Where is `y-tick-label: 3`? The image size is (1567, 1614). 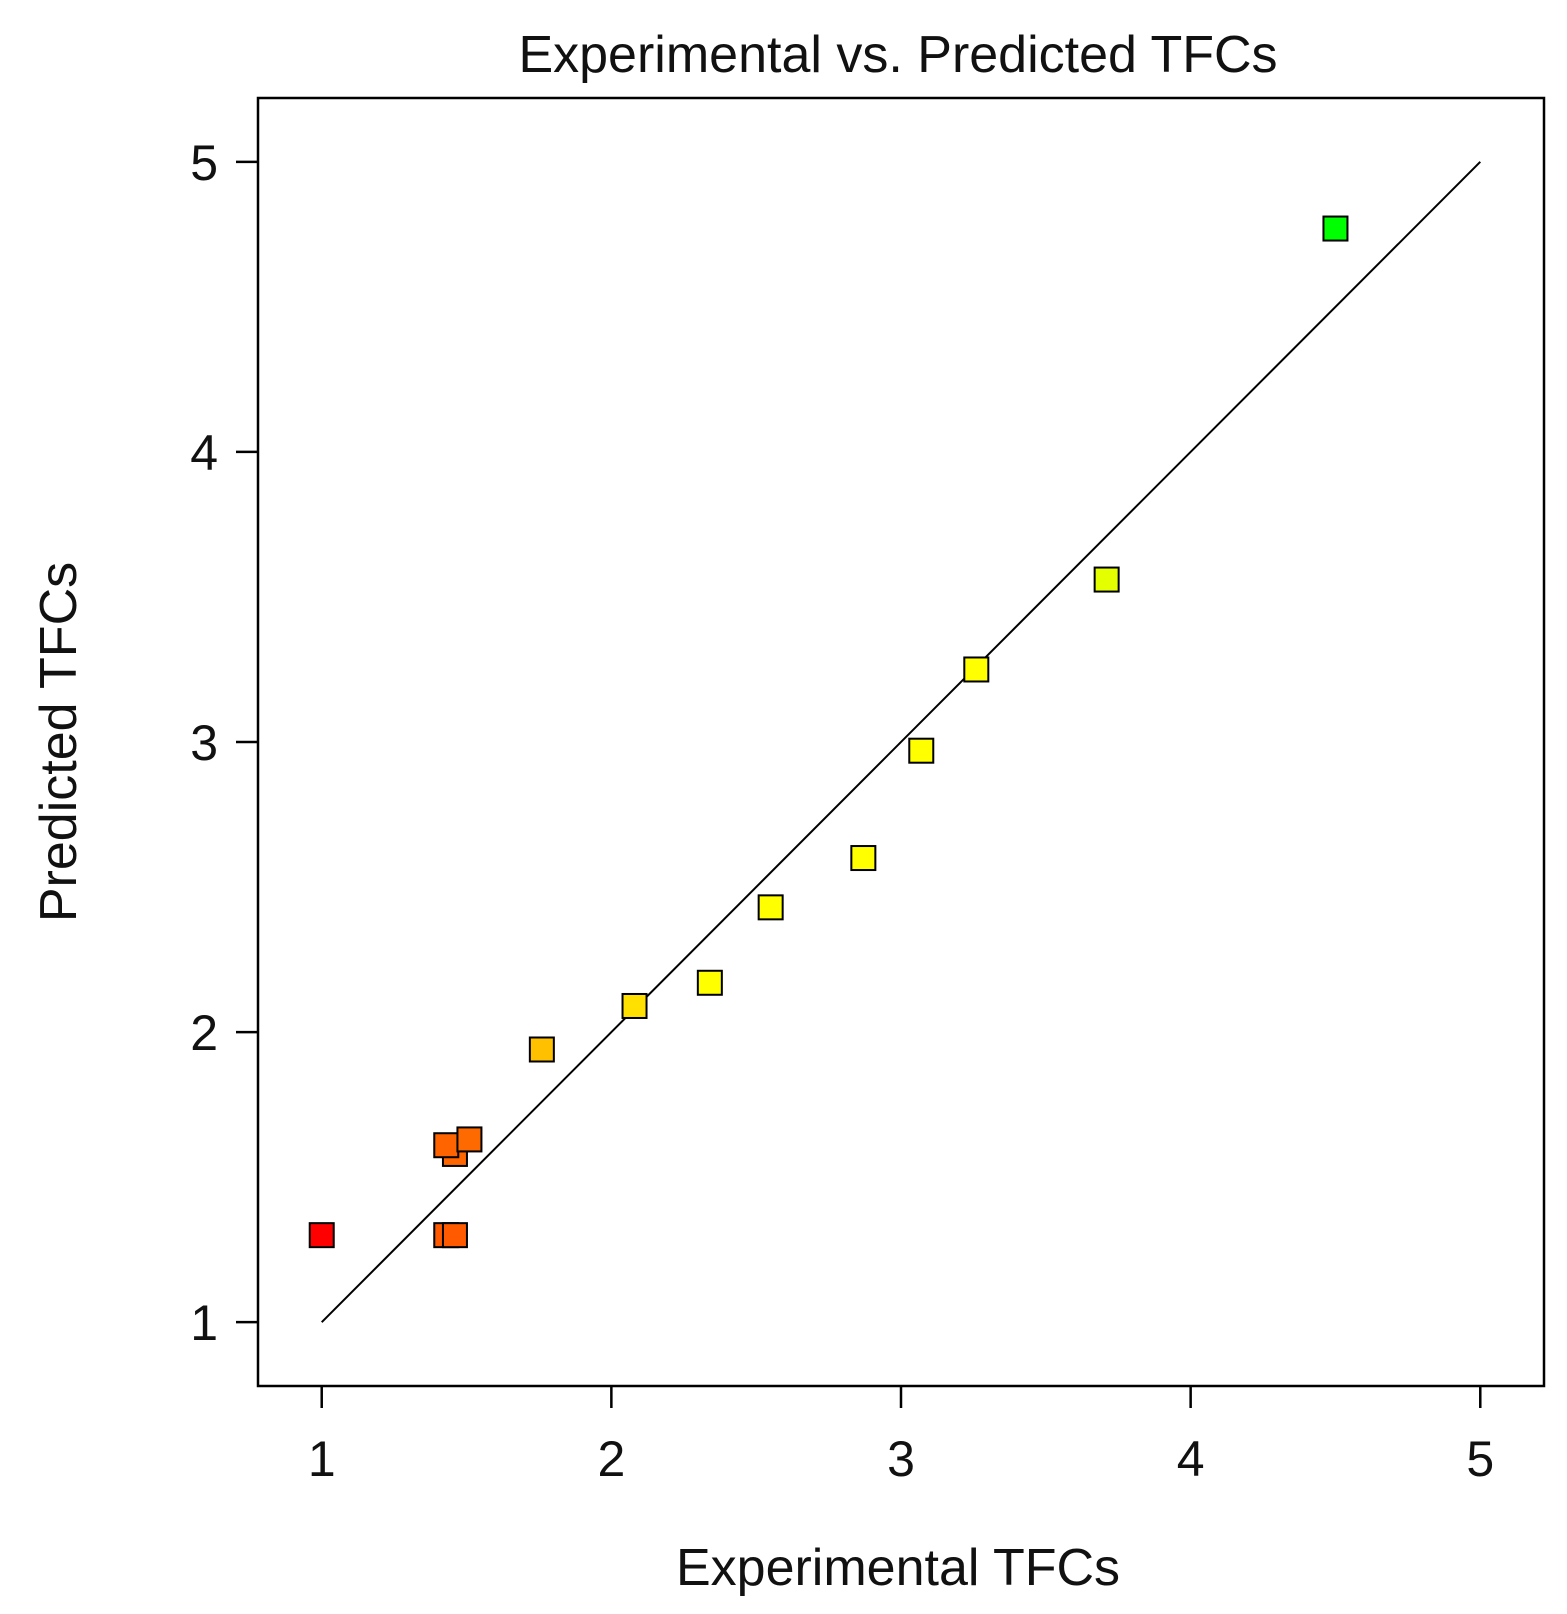 y-tick-label: 3 is located at coordinates (204, 743).